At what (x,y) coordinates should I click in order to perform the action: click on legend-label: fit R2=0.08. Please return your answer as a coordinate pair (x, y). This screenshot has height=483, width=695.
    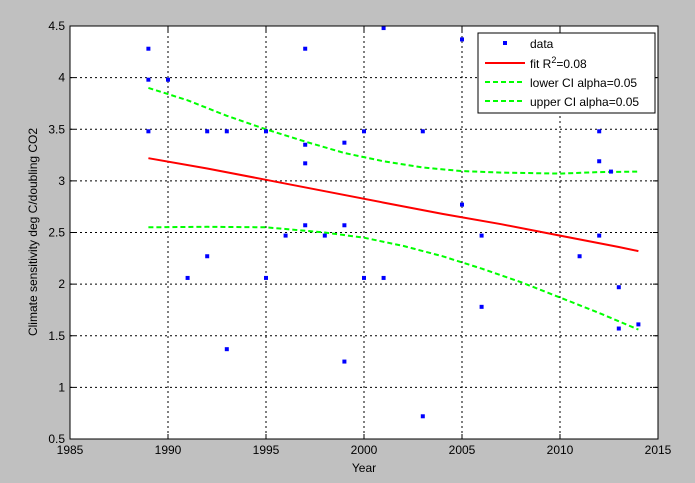
    Looking at the image, I should click on (558, 63).